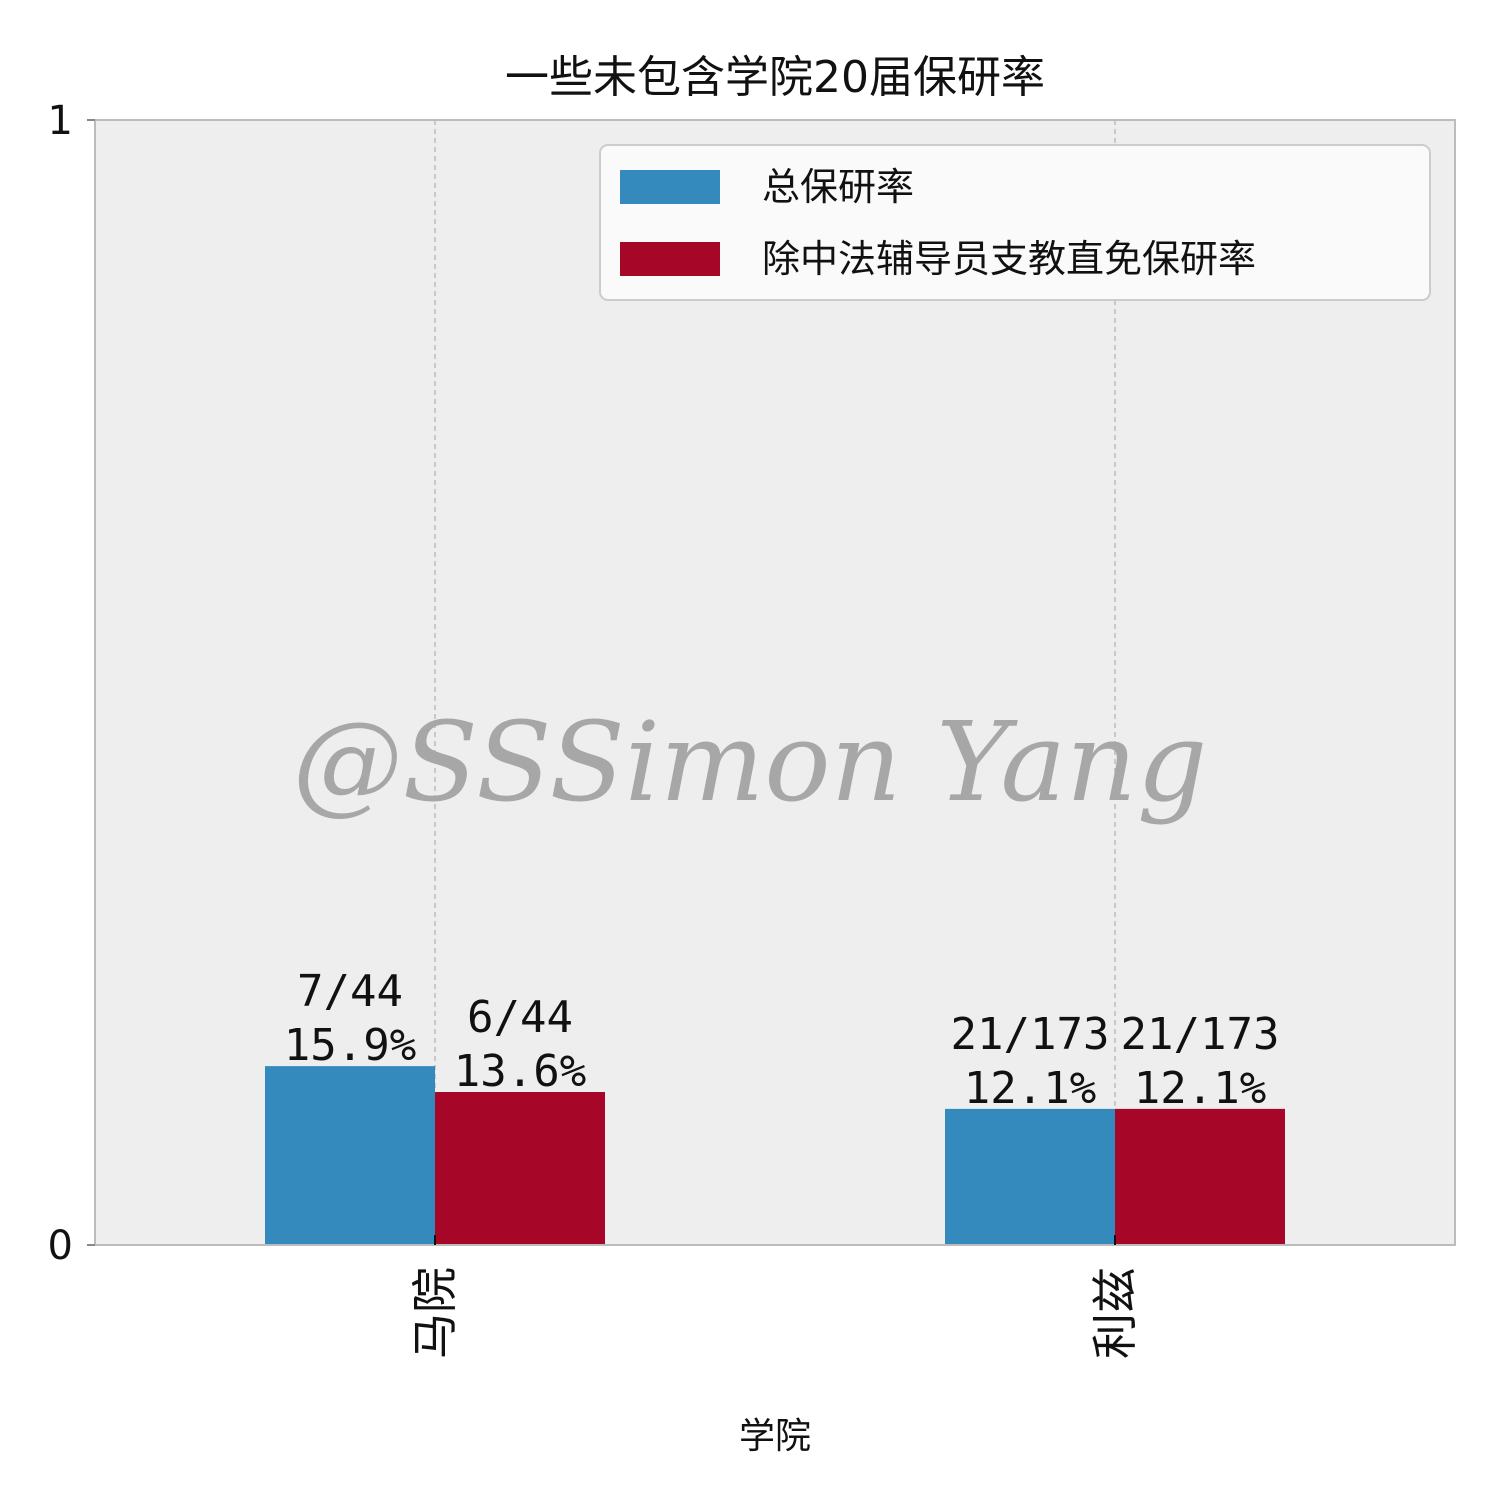  I want to click on data-label-percent: 15.9%, so click(350, 1045).